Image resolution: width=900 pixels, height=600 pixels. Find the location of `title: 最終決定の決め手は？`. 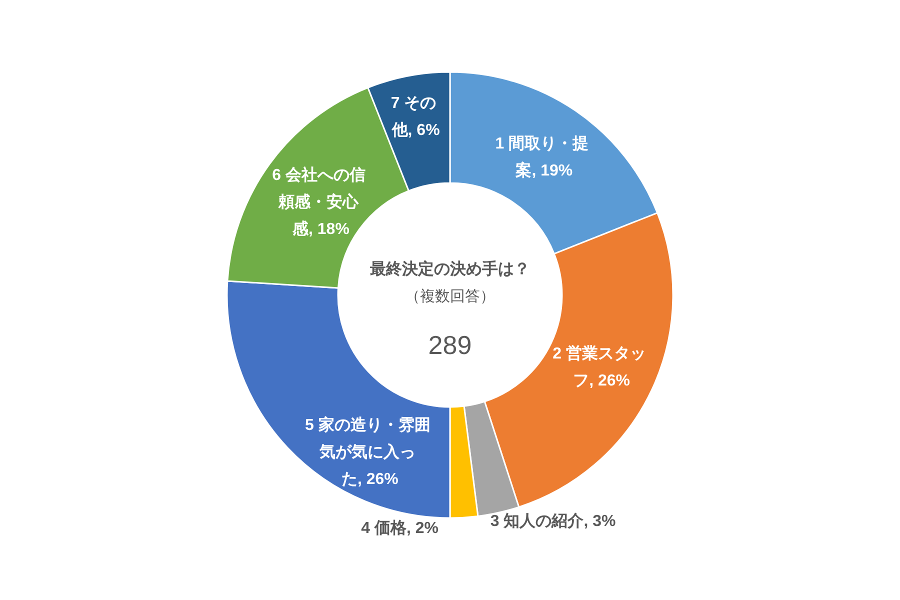

title: 最終決定の決め手は？ is located at coordinates (450, 269).